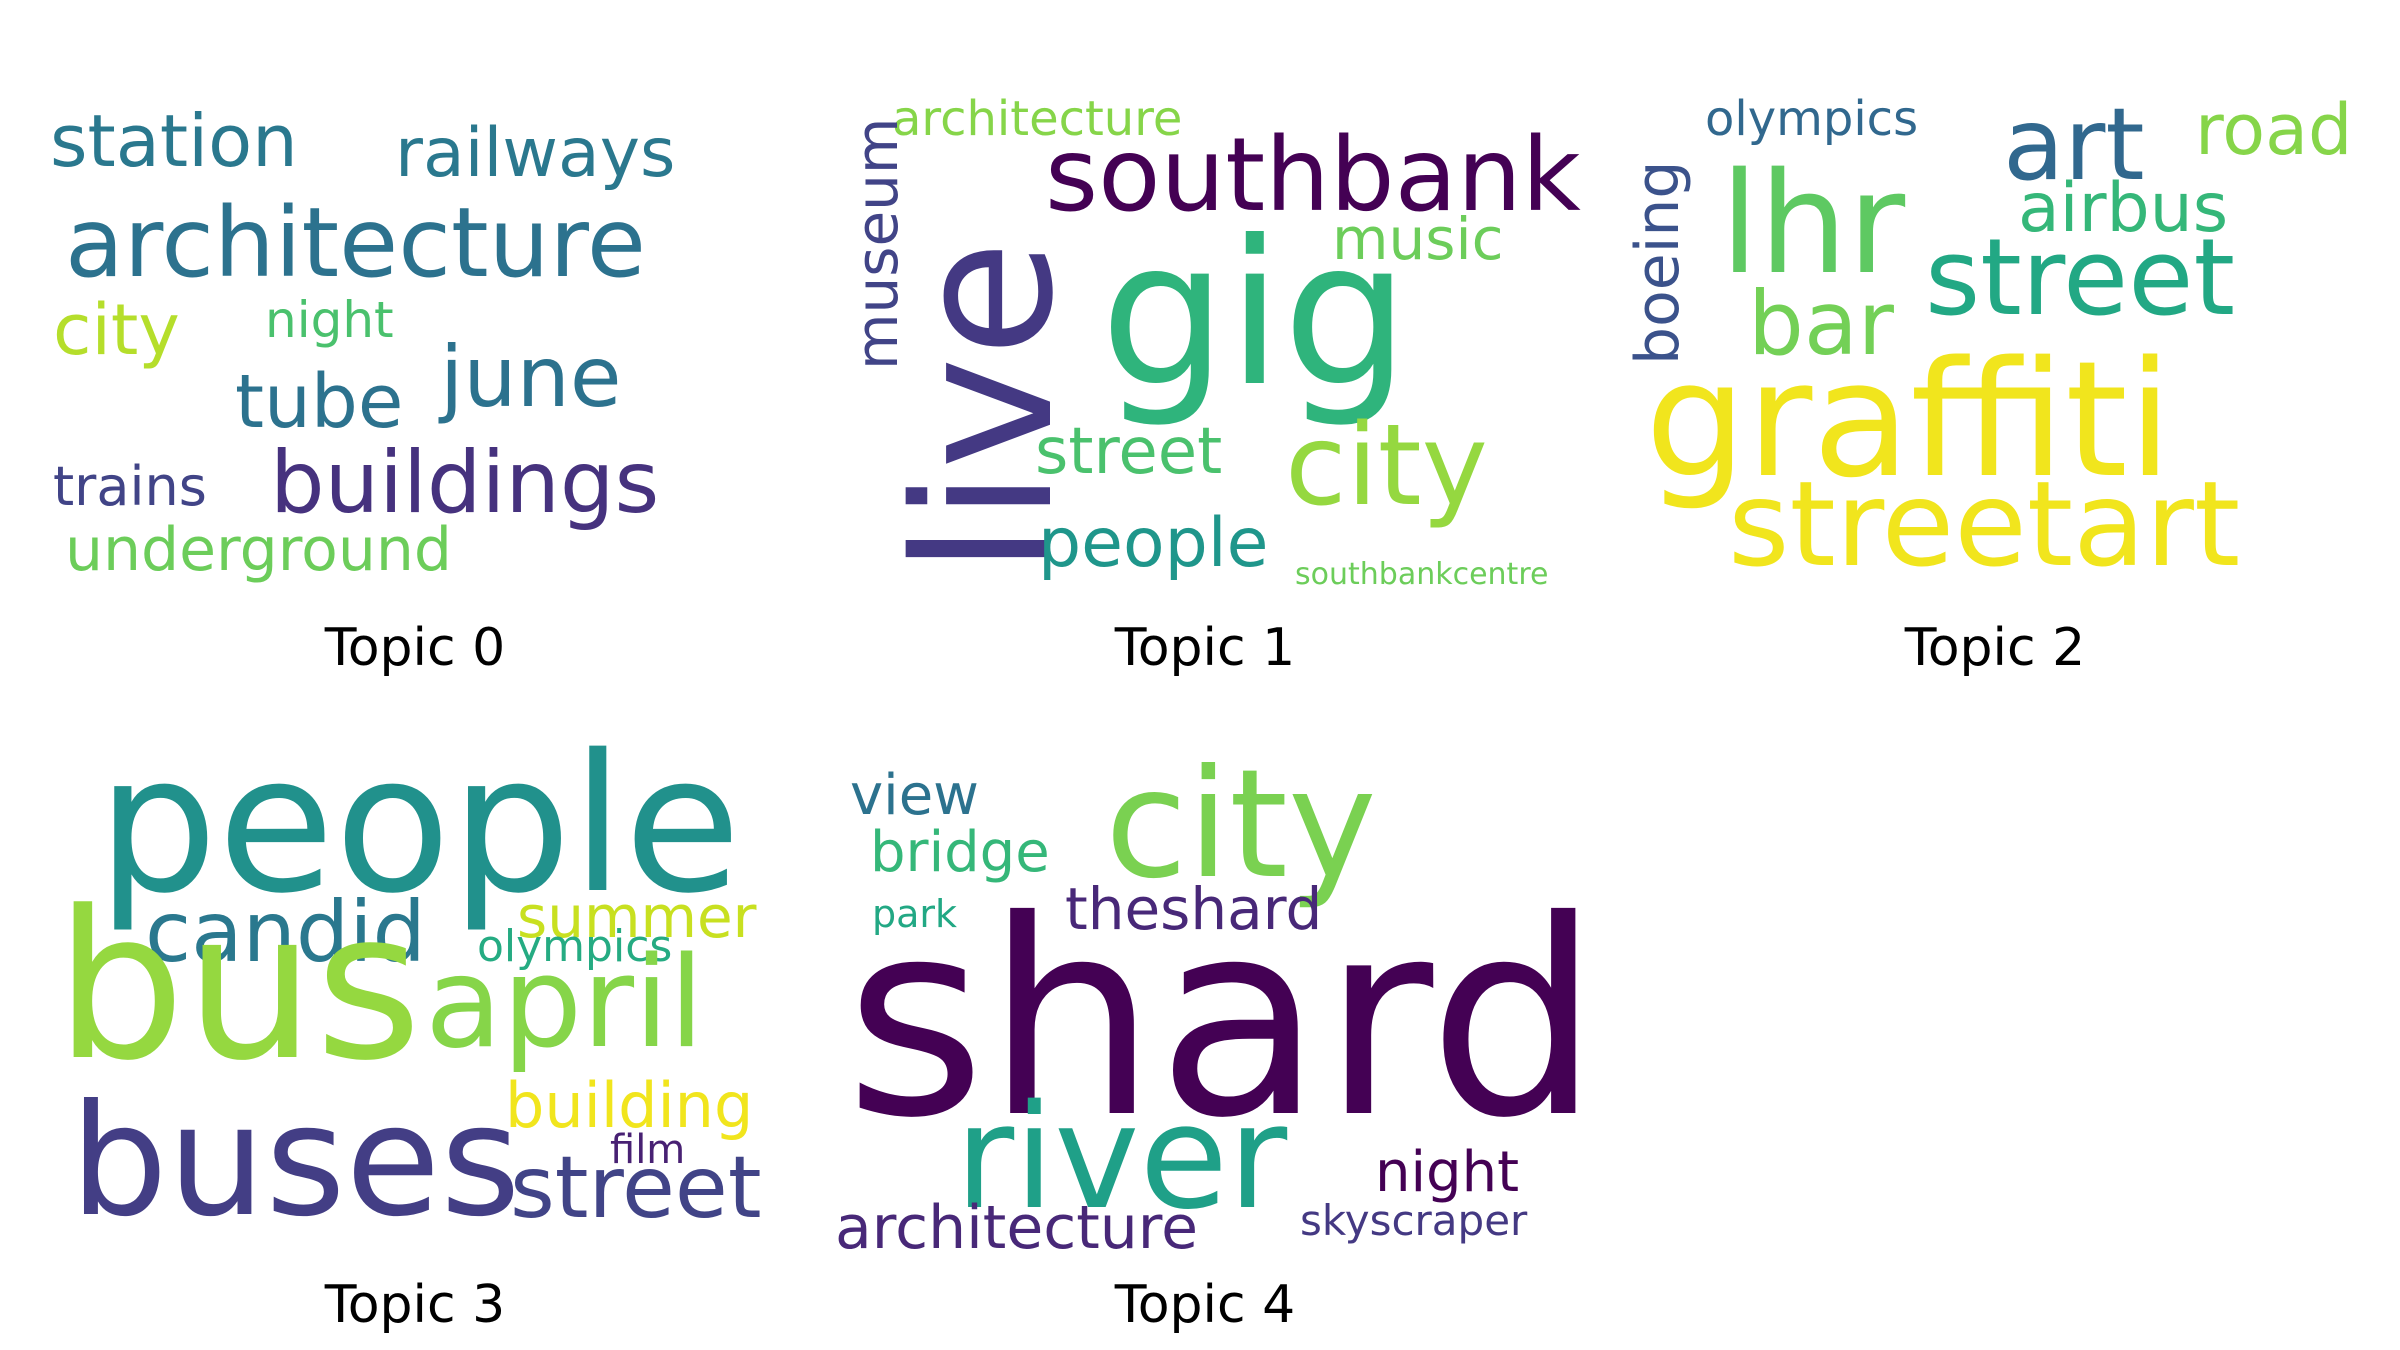 This screenshot has height=1350, width=2400. What do you see at coordinates (531, 377) in the screenshot?
I see `cloud-word: june` at bounding box center [531, 377].